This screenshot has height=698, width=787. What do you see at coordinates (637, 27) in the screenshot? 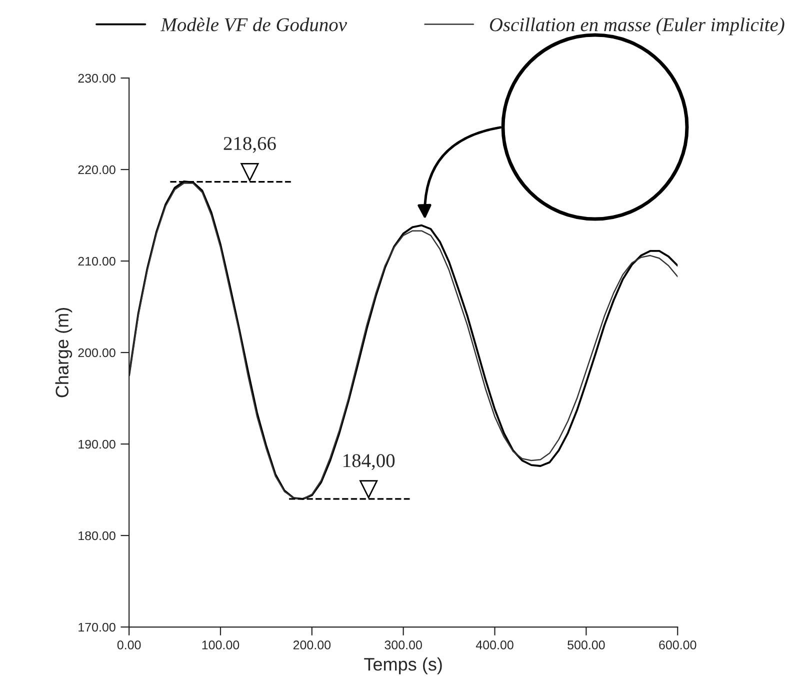
I see `legend-label: Oscillation en masse (Euler implicite)` at bounding box center [637, 27].